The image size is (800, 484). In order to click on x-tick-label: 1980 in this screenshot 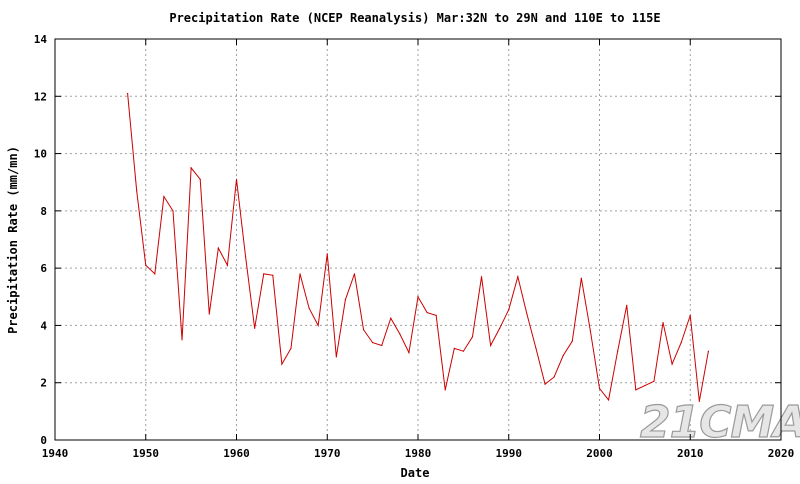, I will do `click(418, 453)`.